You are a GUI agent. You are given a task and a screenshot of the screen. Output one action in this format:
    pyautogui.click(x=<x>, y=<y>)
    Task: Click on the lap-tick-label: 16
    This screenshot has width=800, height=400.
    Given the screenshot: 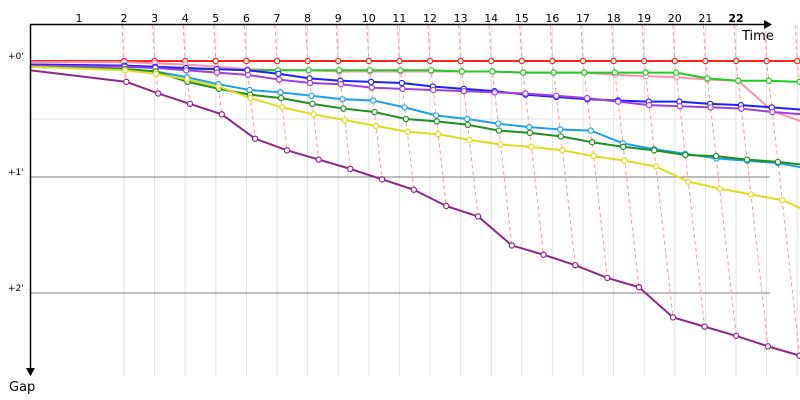 What is the action you would take?
    pyautogui.click(x=552, y=18)
    